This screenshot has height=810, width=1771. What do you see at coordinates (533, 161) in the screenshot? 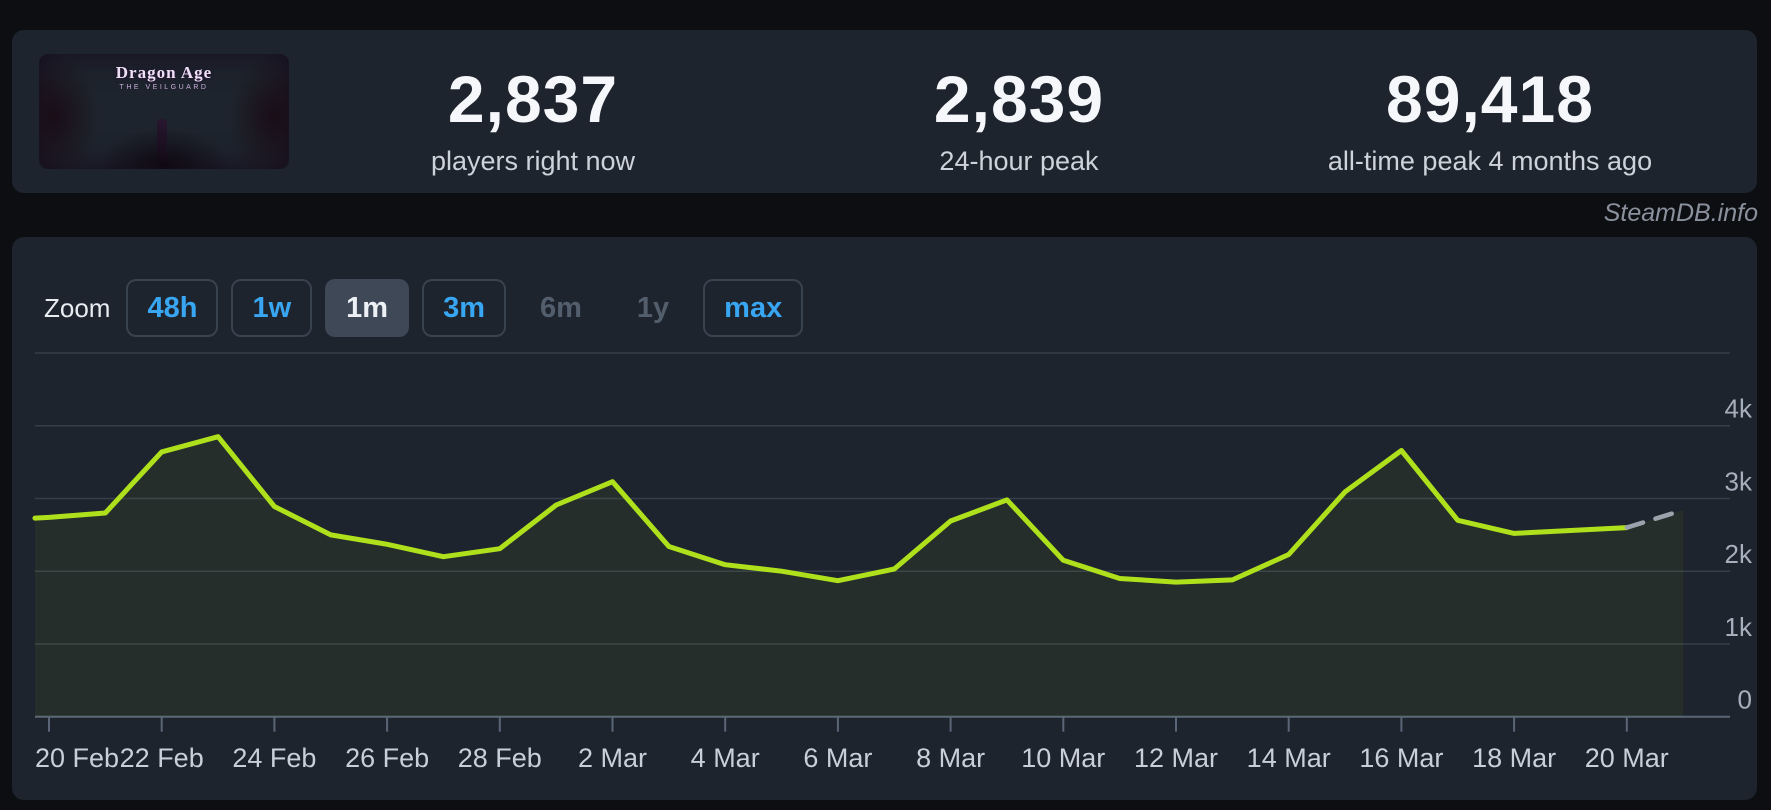
I see `stat-label: players right now` at bounding box center [533, 161].